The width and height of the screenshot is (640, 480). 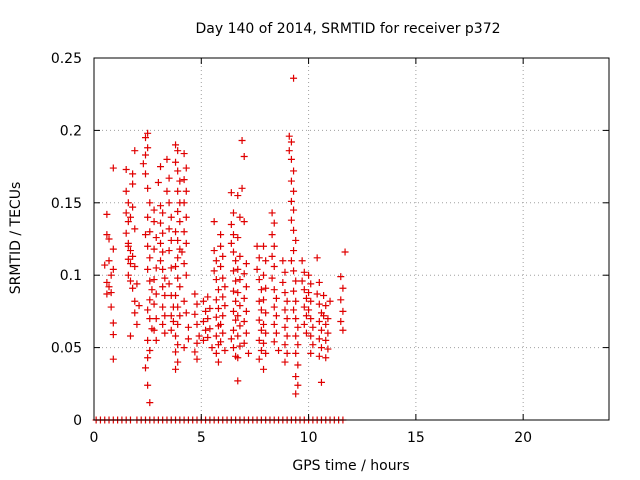 What do you see at coordinates (309, 438) in the screenshot?
I see `x-tick-label: 10` at bounding box center [309, 438].